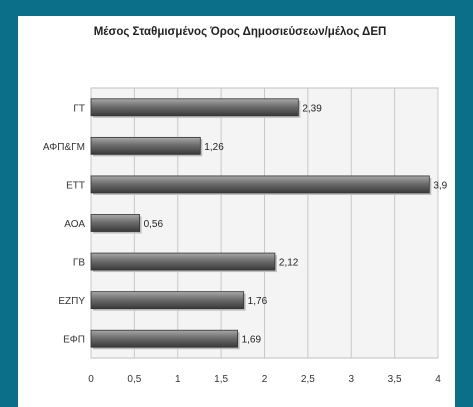 This screenshot has height=407, width=473. What do you see at coordinates (438, 379) in the screenshot?
I see `x-tick-label: 4` at bounding box center [438, 379].